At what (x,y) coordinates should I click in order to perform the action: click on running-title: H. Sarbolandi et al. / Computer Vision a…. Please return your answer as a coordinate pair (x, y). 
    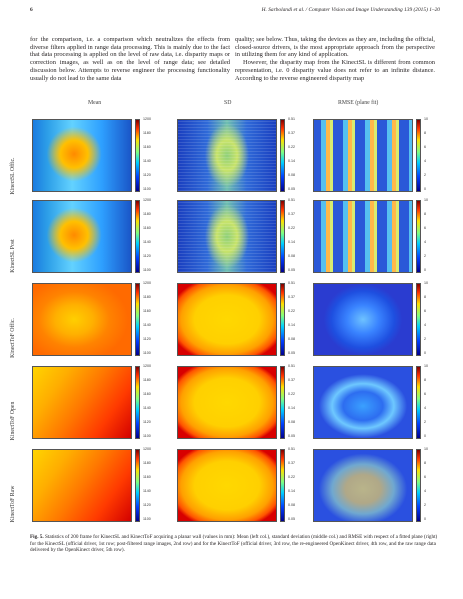
    Looking at the image, I should click on (350, 10).